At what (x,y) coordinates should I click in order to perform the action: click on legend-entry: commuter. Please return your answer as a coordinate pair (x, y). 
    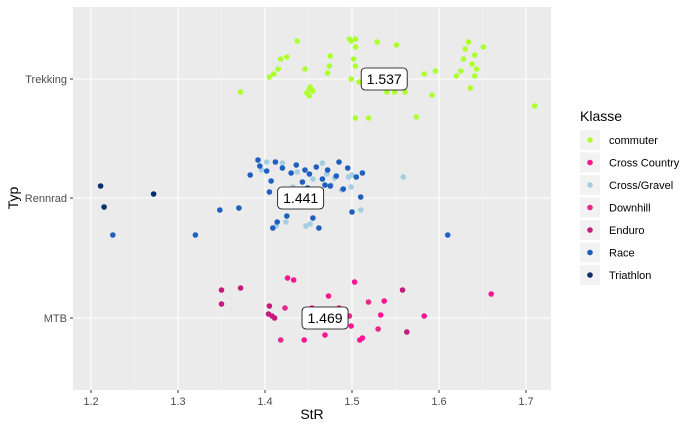
    Looking at the image, I should click on (619, 140).